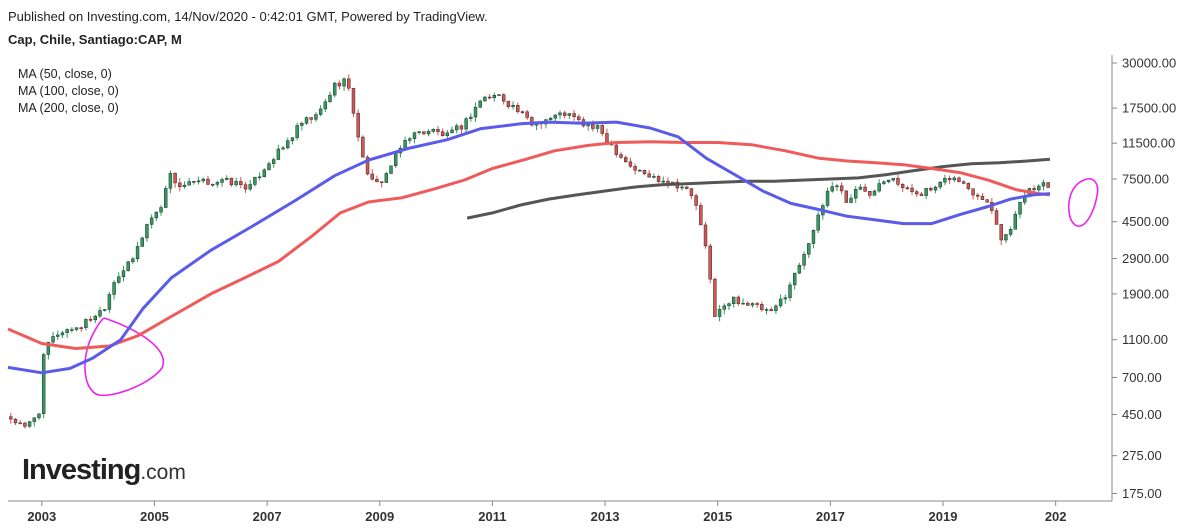  What do you see at coordinates (68, 108) in the screenshot?
I see `ma200-legend: MA (200, close, 0)` at bounding box center [68, 108].